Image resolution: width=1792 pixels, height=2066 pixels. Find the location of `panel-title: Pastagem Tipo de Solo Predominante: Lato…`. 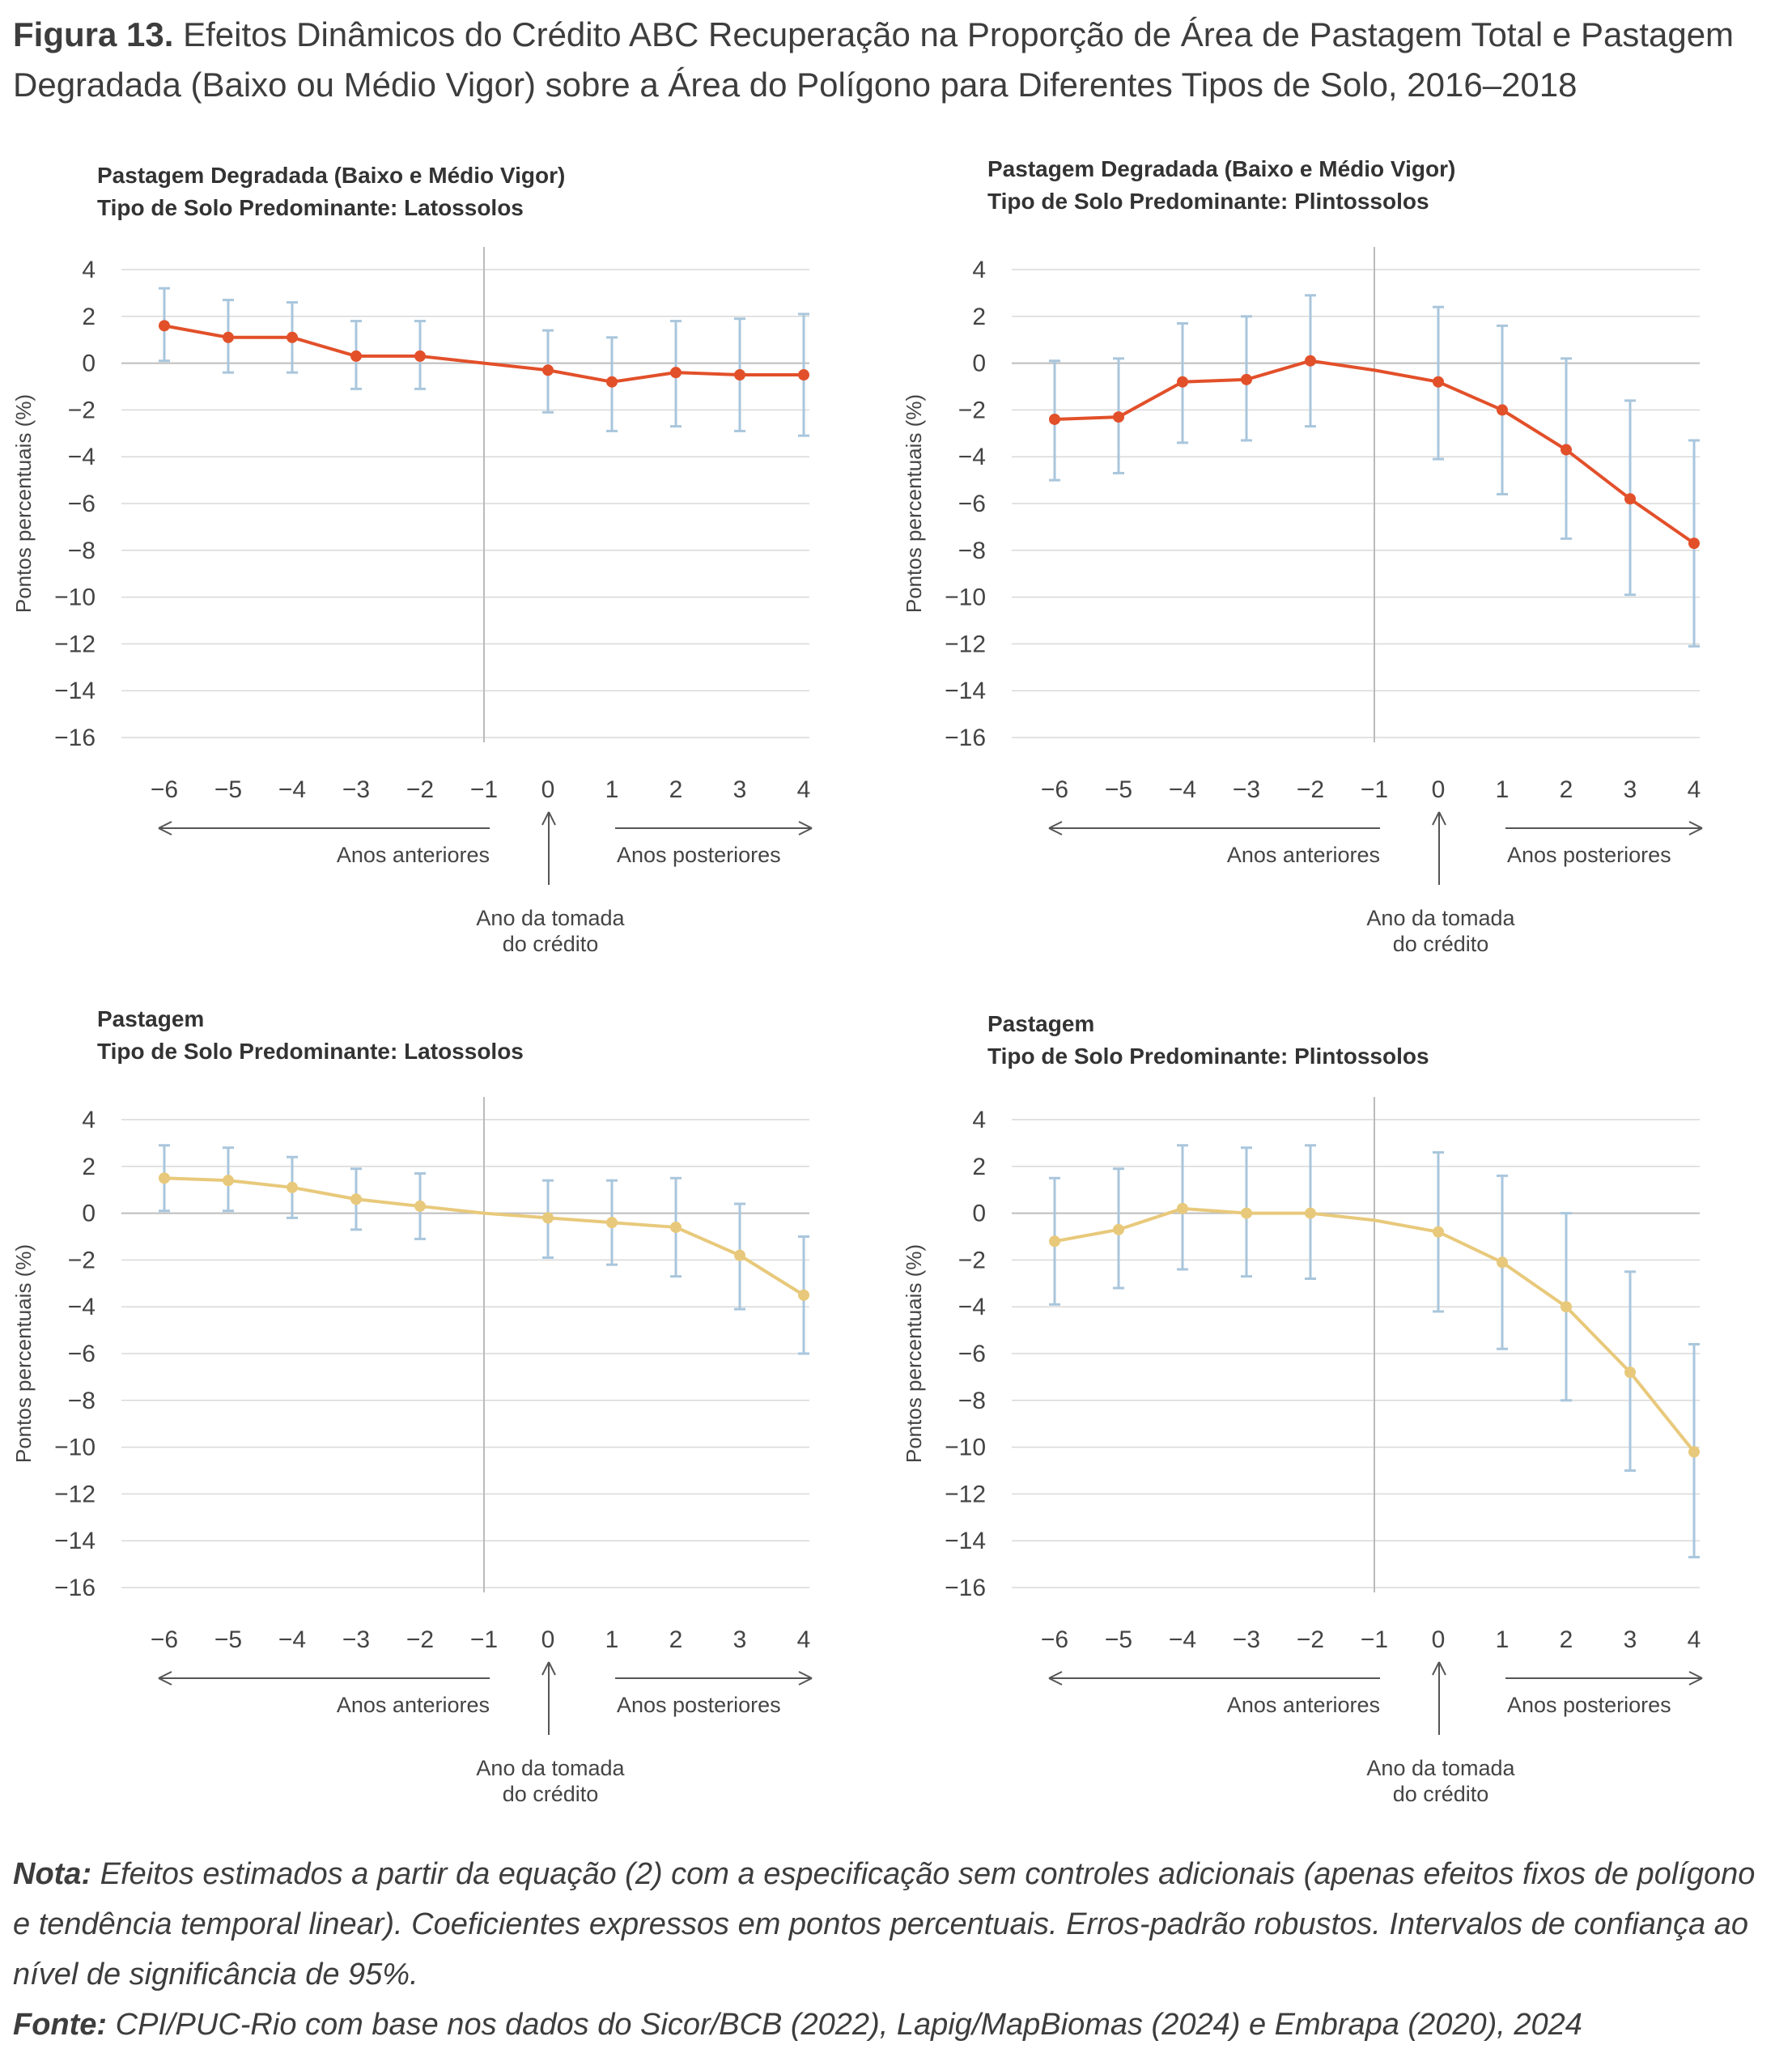

panel-title: Pastagem Tipo de Solo Predominante: Lato… is located at coordinates (310, 1035).